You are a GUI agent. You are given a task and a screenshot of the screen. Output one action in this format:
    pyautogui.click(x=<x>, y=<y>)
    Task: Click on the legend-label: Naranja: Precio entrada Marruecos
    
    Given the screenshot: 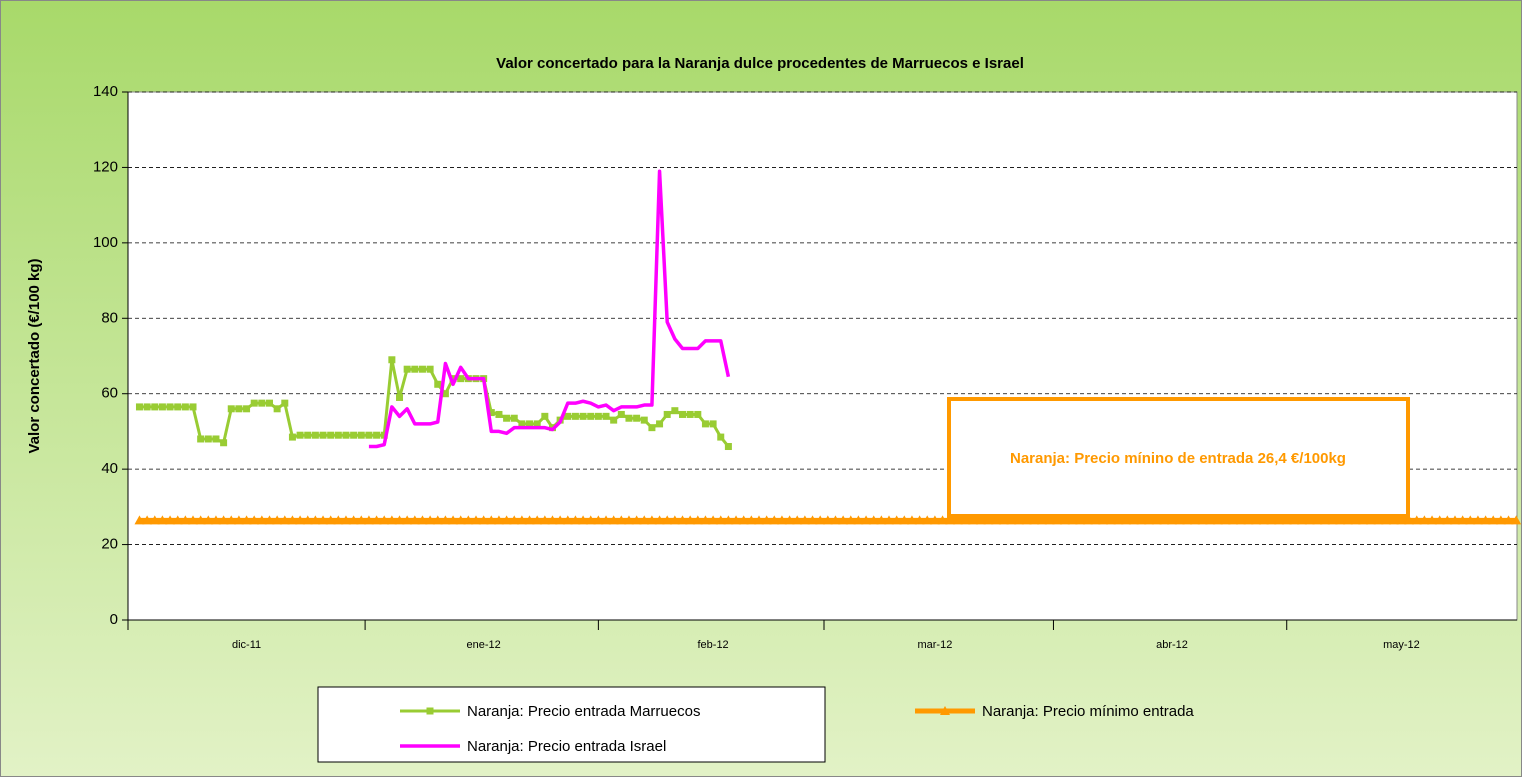 What is the action you would take?
    pyautogui.click(x=583, y=711)
    